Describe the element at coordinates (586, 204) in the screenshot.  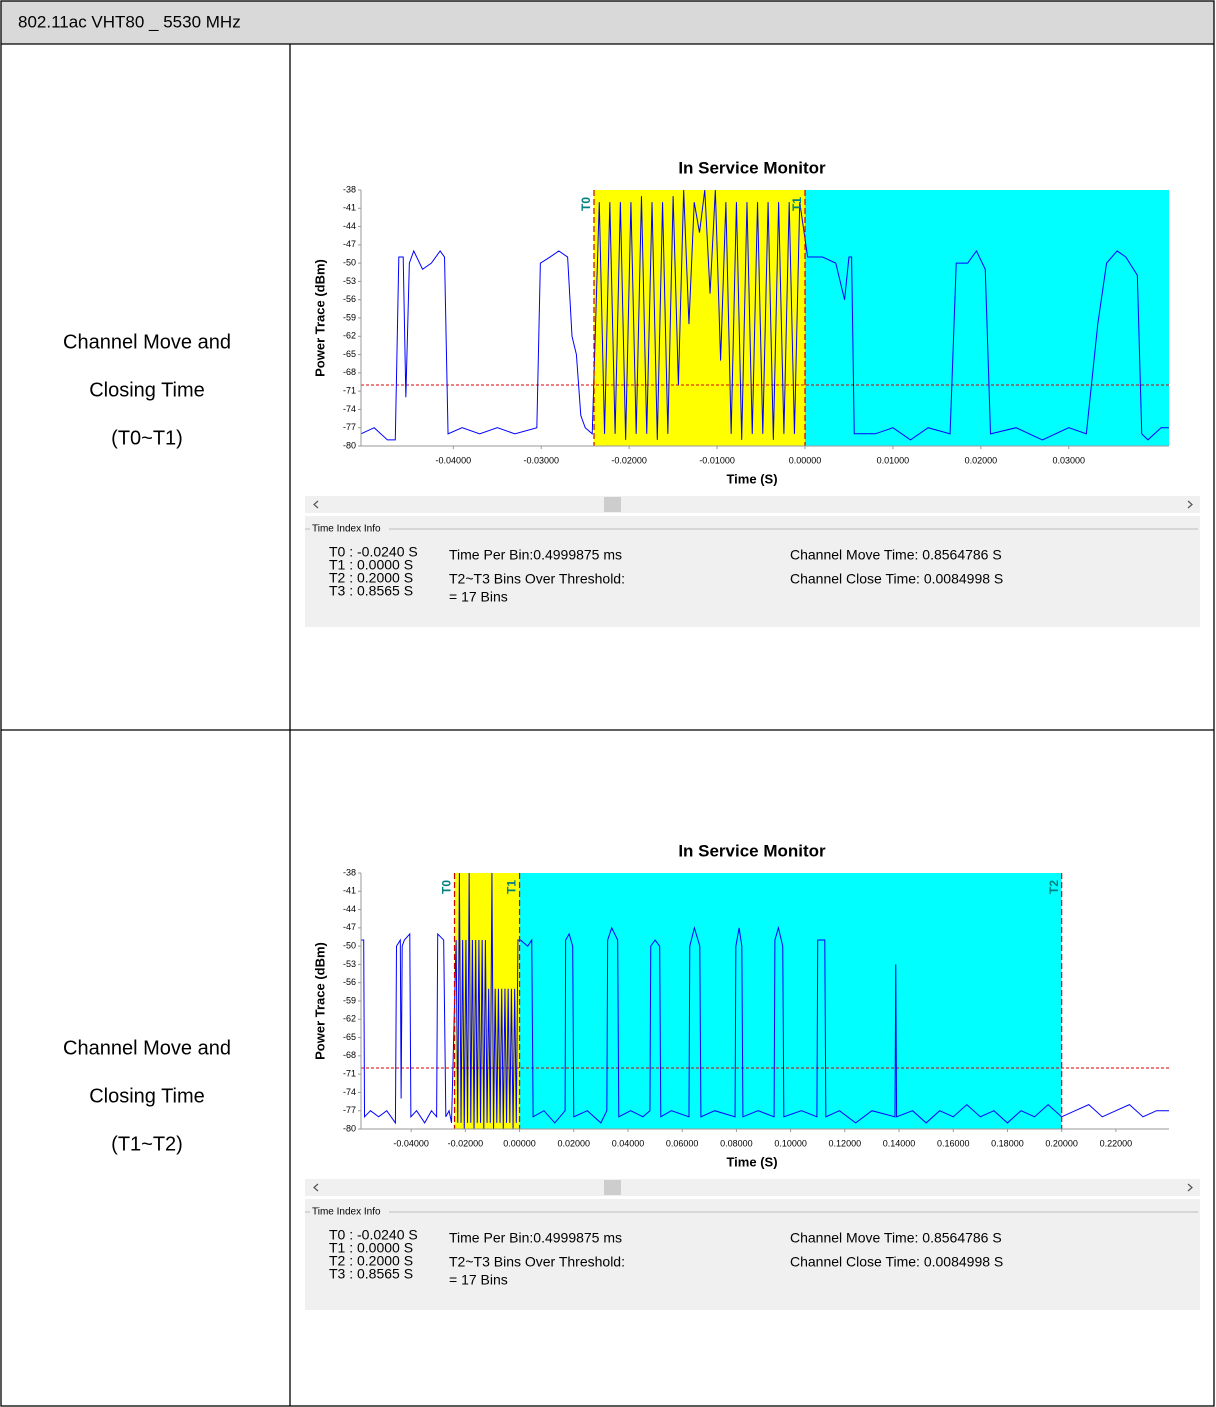
I see `time-marker-label: T0` at that location.